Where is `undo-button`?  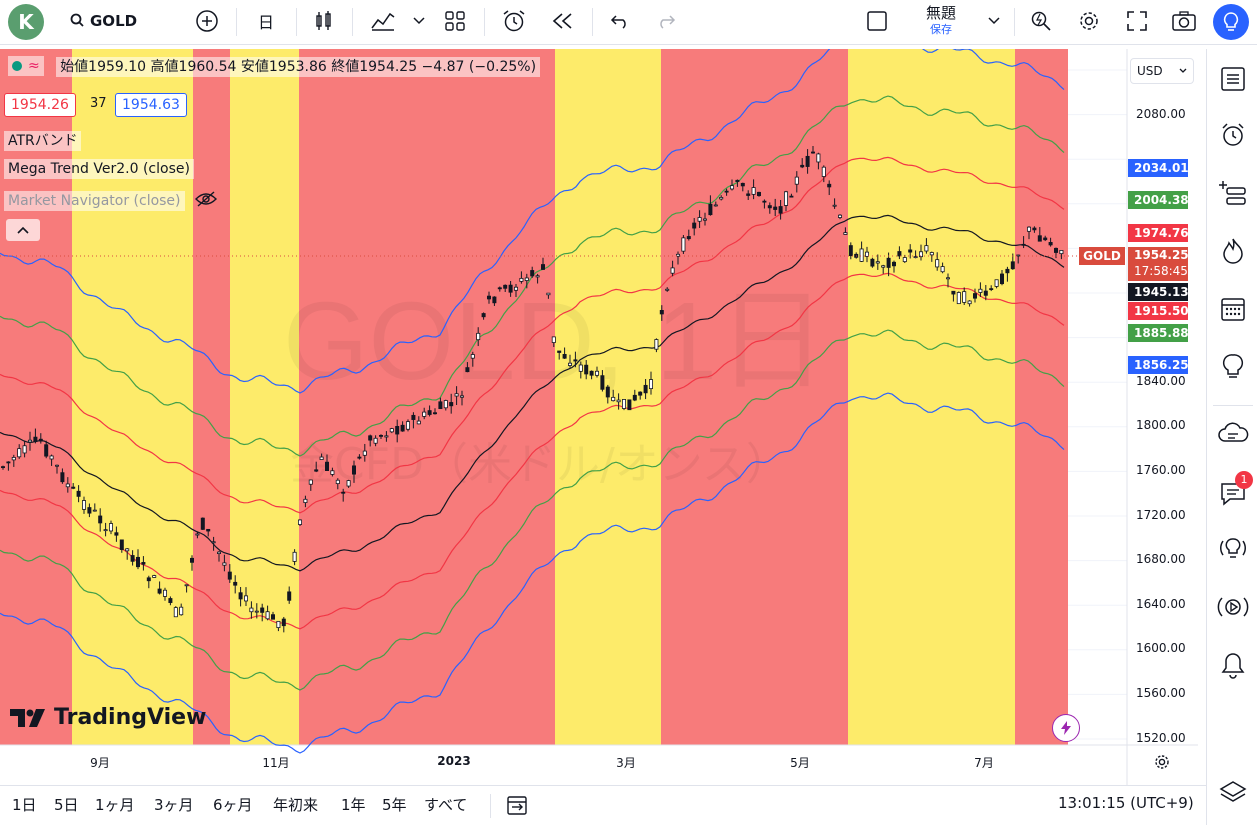
undo-button is located at coordinates (620, 21).